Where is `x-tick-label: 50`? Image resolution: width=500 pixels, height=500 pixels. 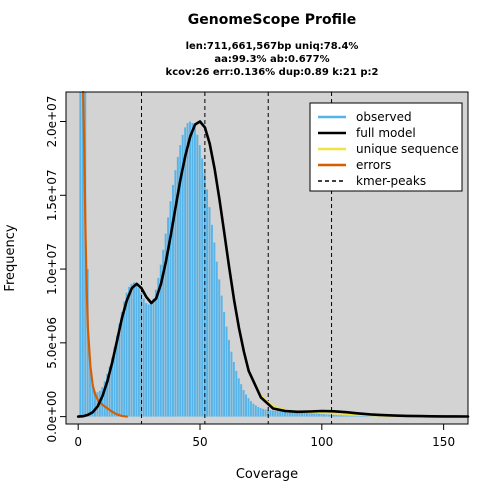
x-tick-label: 50 is located at coordinates (199, 442).